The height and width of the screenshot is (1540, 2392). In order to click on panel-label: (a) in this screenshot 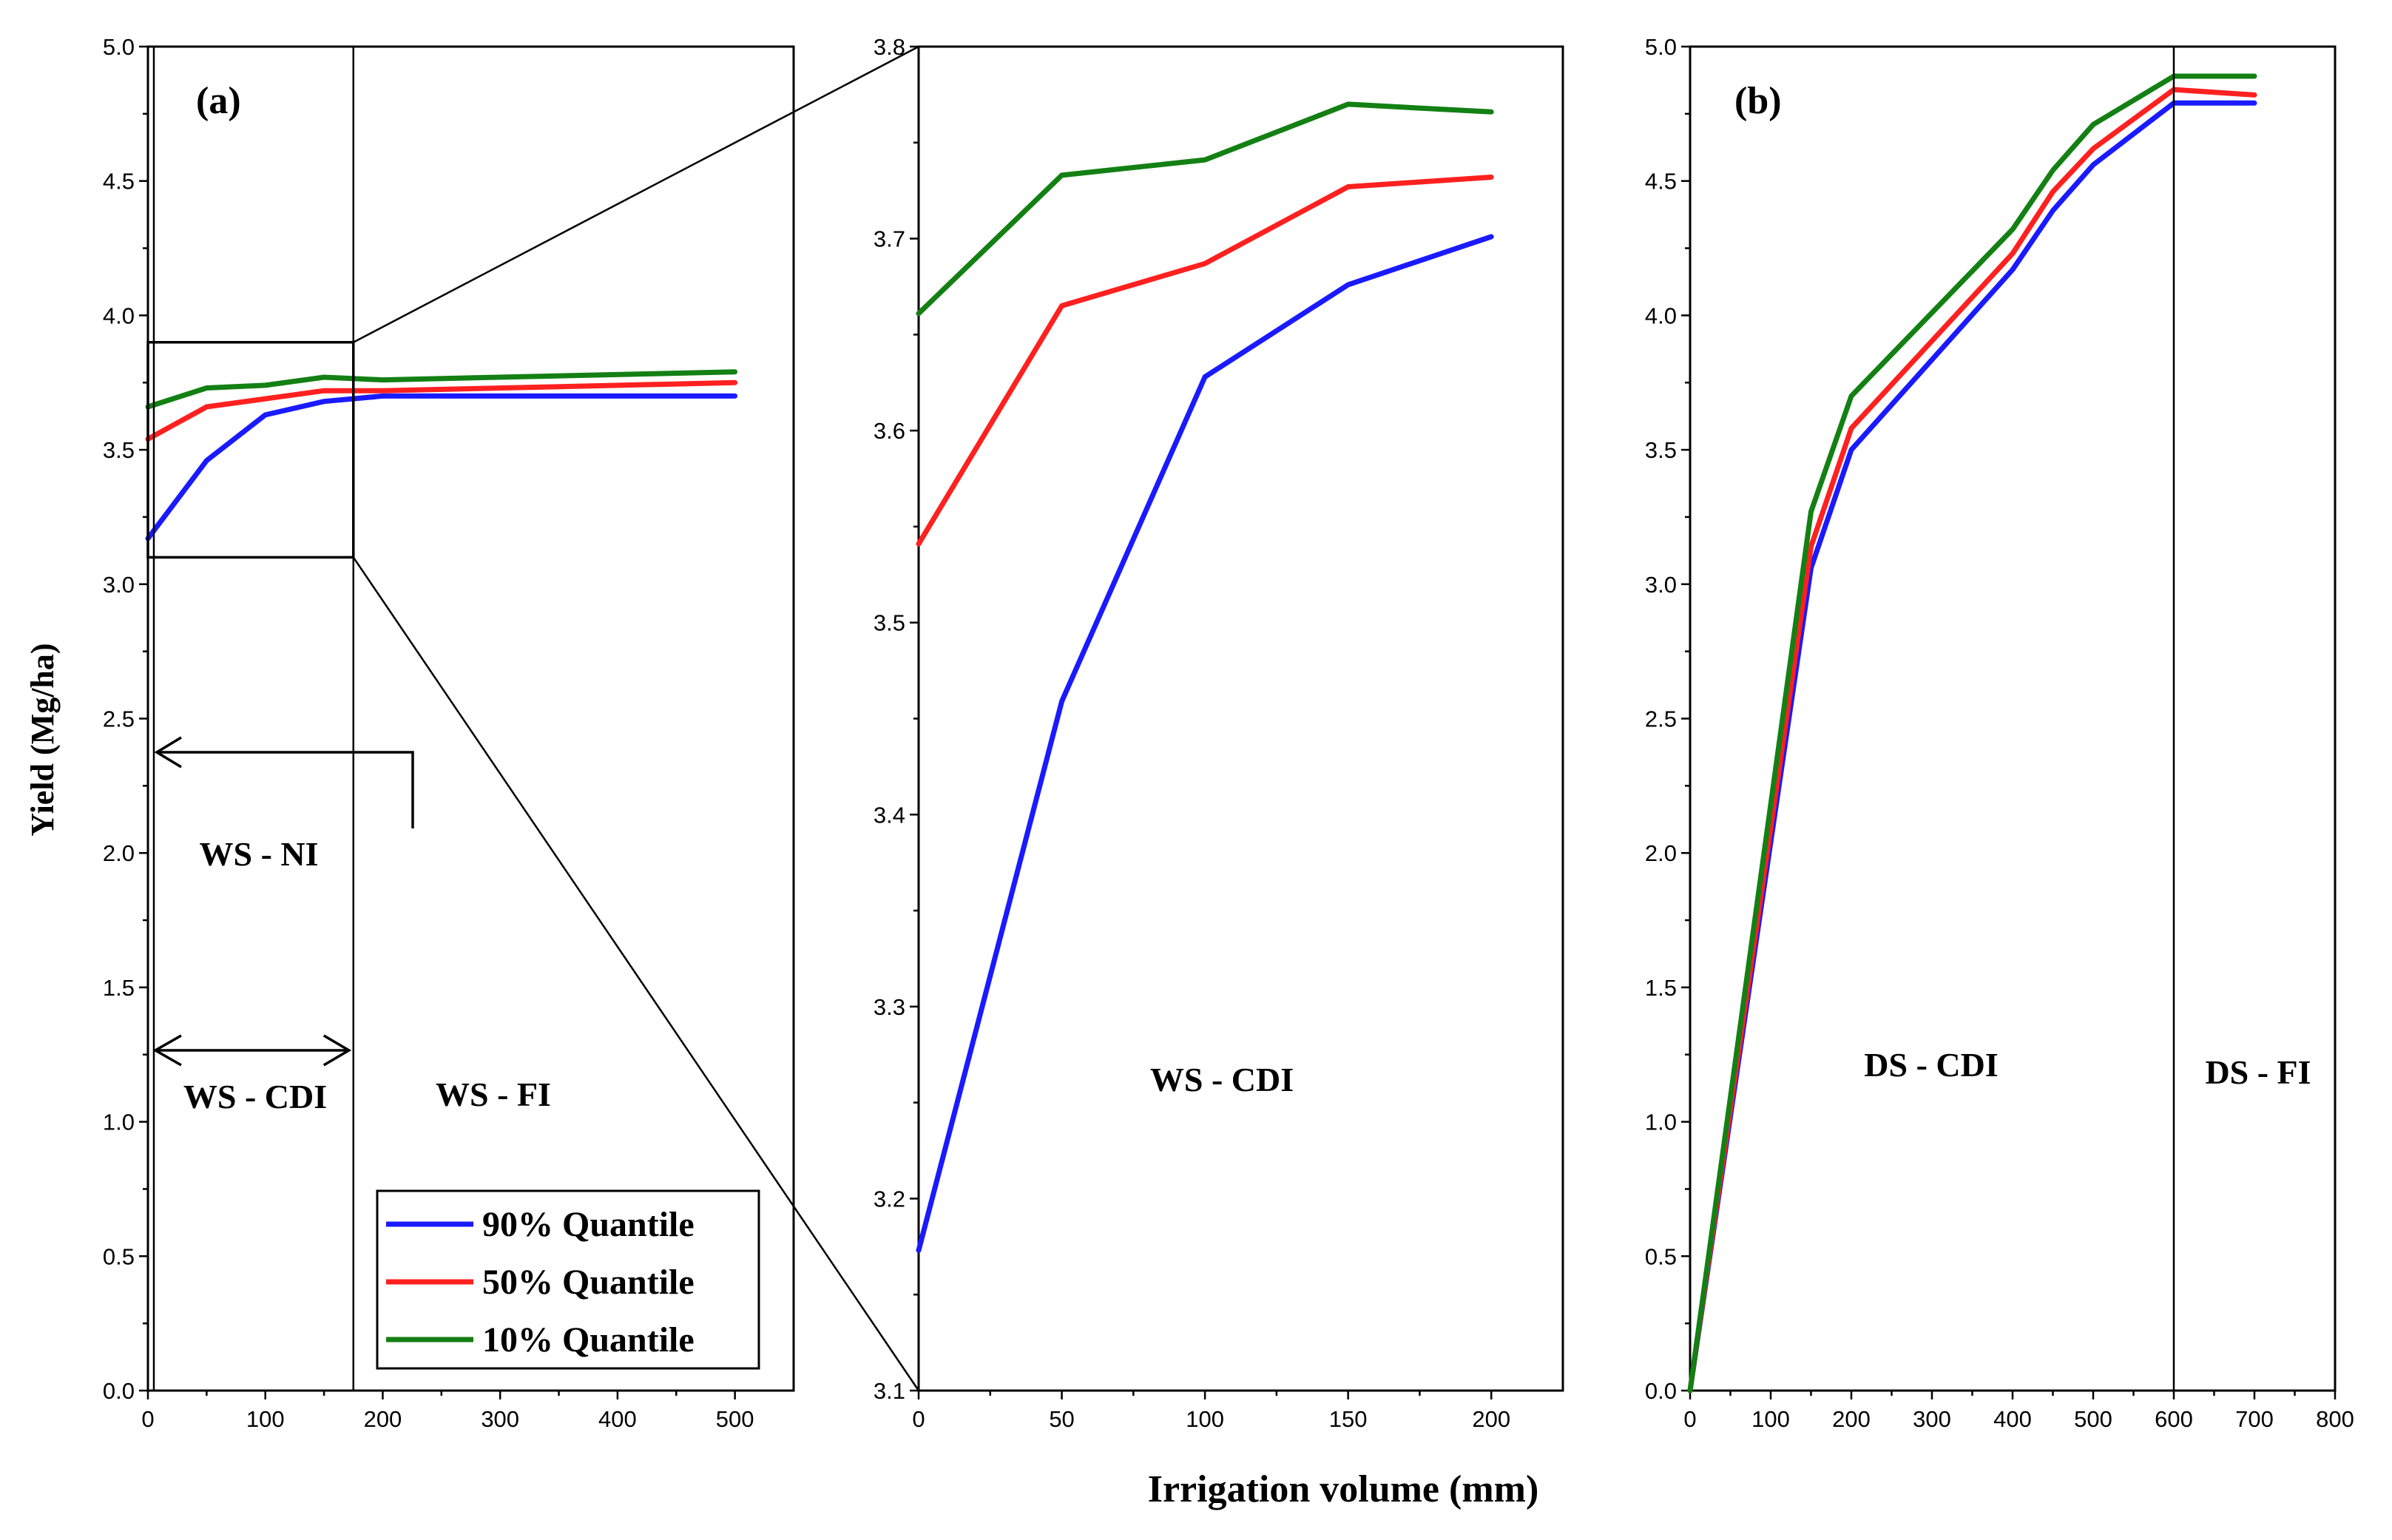, I will do `click(218, 101)`.